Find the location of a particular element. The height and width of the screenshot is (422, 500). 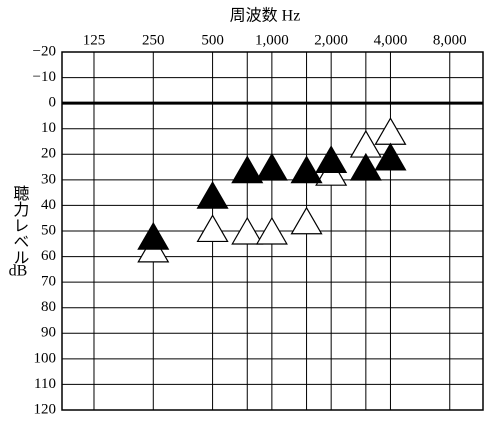

y-axis-unit: dB is located at coordinates (18, 271).